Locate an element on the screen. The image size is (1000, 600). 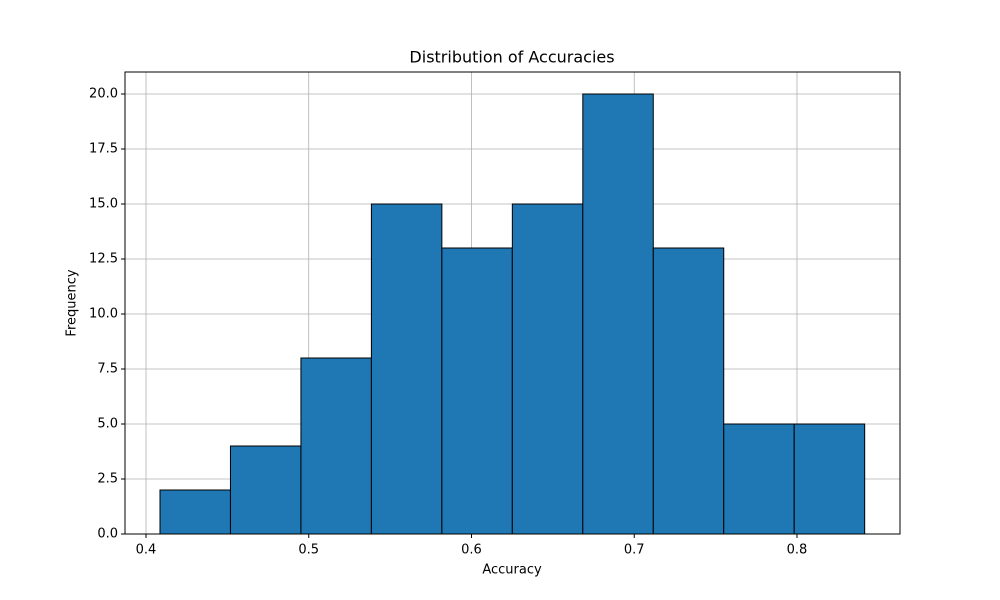
chart-title: Distribution of Accuracies is located at coordinates (511, 57).